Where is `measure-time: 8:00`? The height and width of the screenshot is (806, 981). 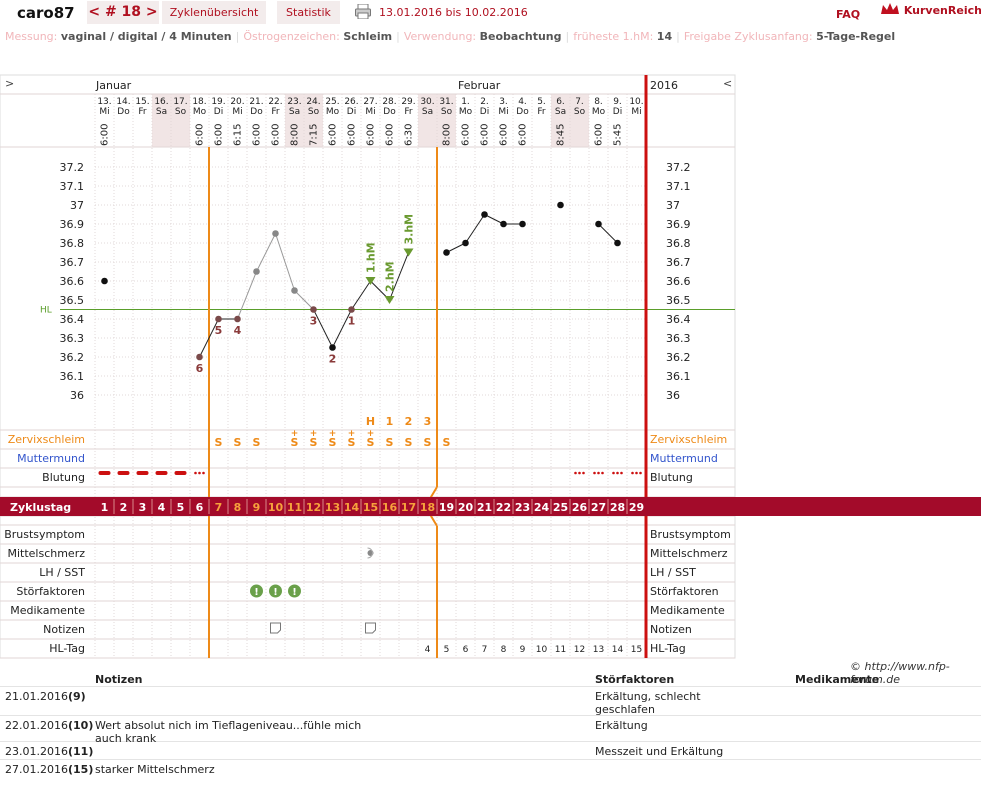 measure-time: 8:00 is located at coordinates (447, 135).